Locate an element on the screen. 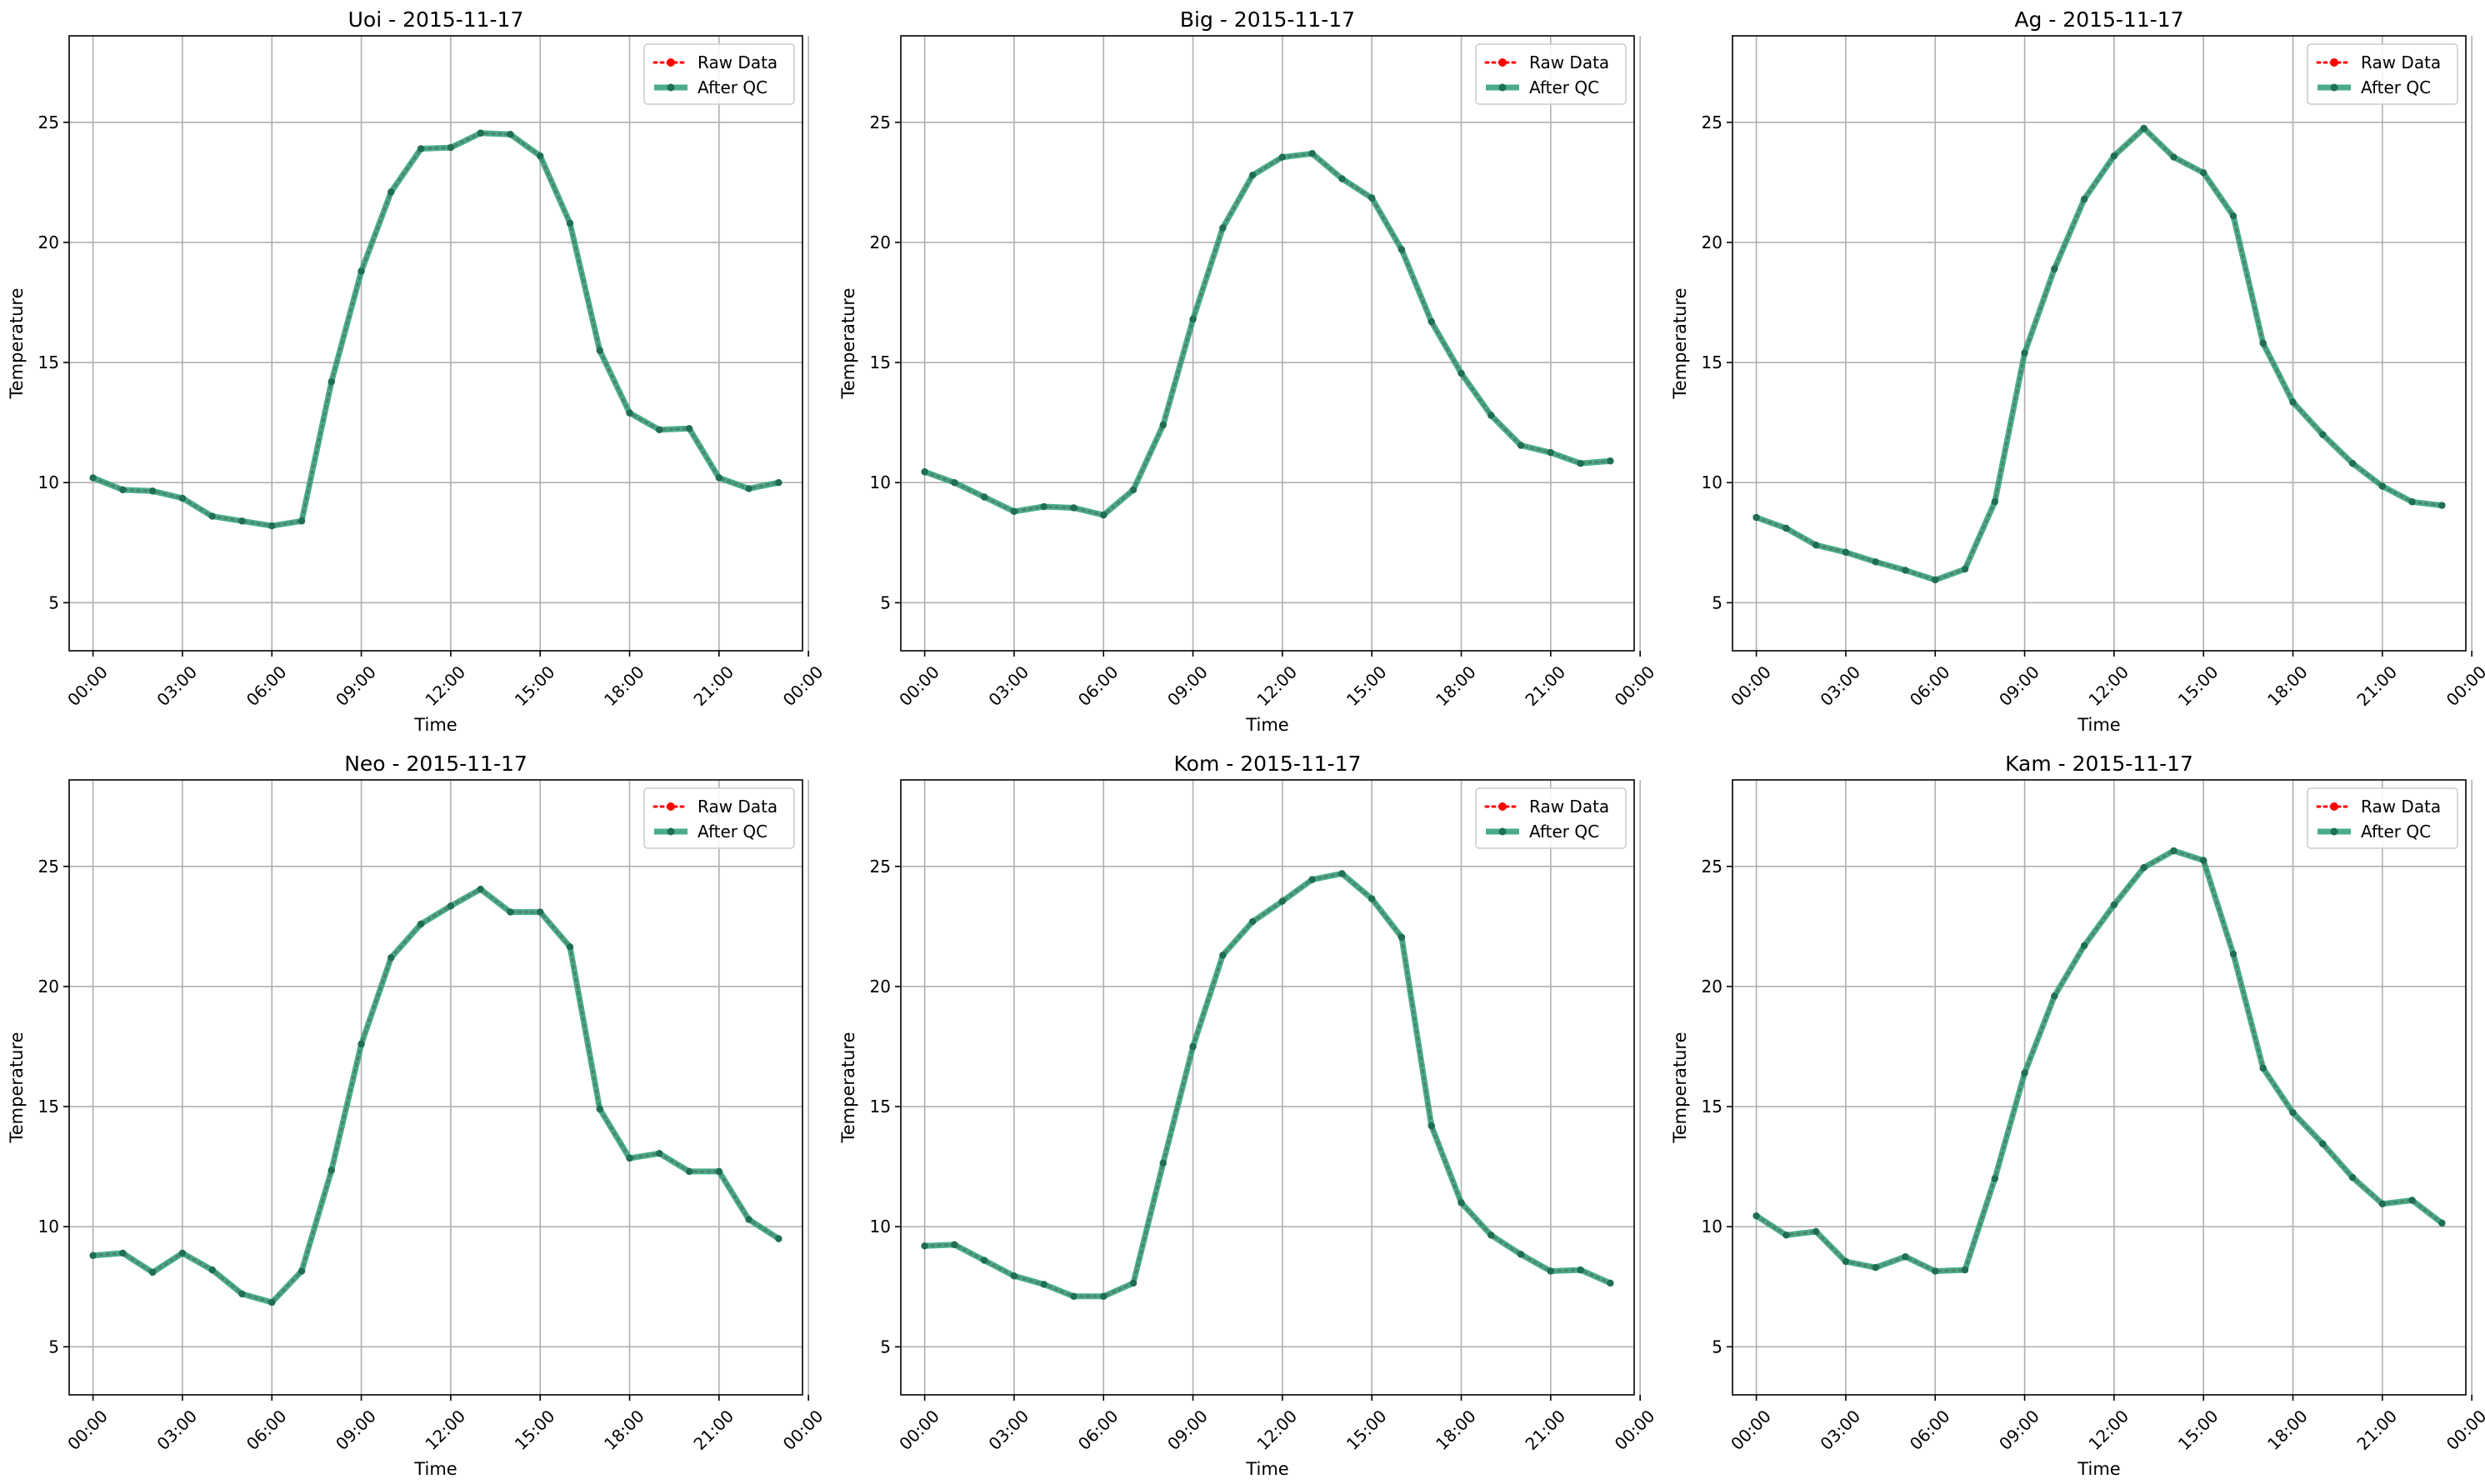 The image size is (2485, 1484). subplot-title: Kom - 2015-11-17 is located at coordinates (1268, 764).